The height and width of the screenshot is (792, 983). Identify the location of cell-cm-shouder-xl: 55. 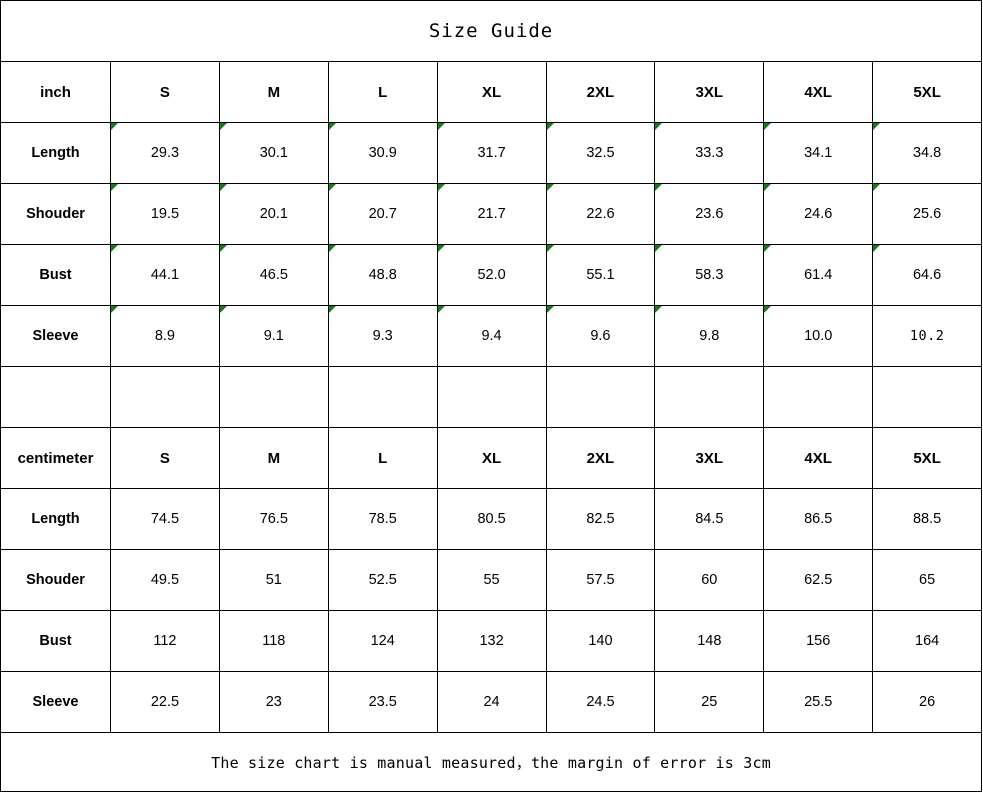
(491, 580).